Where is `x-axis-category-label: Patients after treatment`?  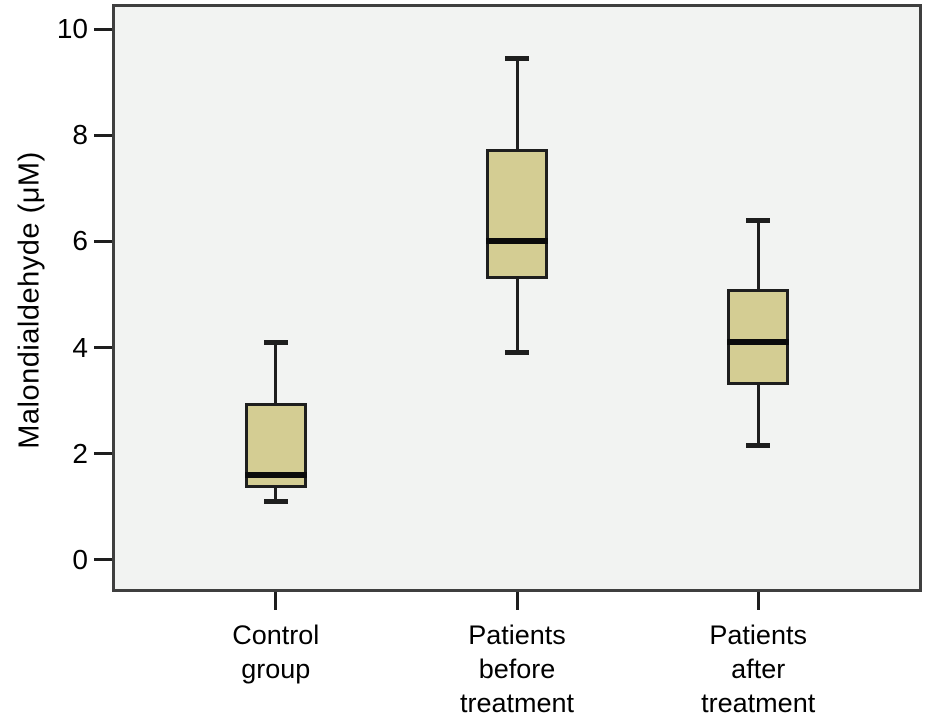 x-axis-category-label: Patients after treatment is located at coordinates (758, 668).